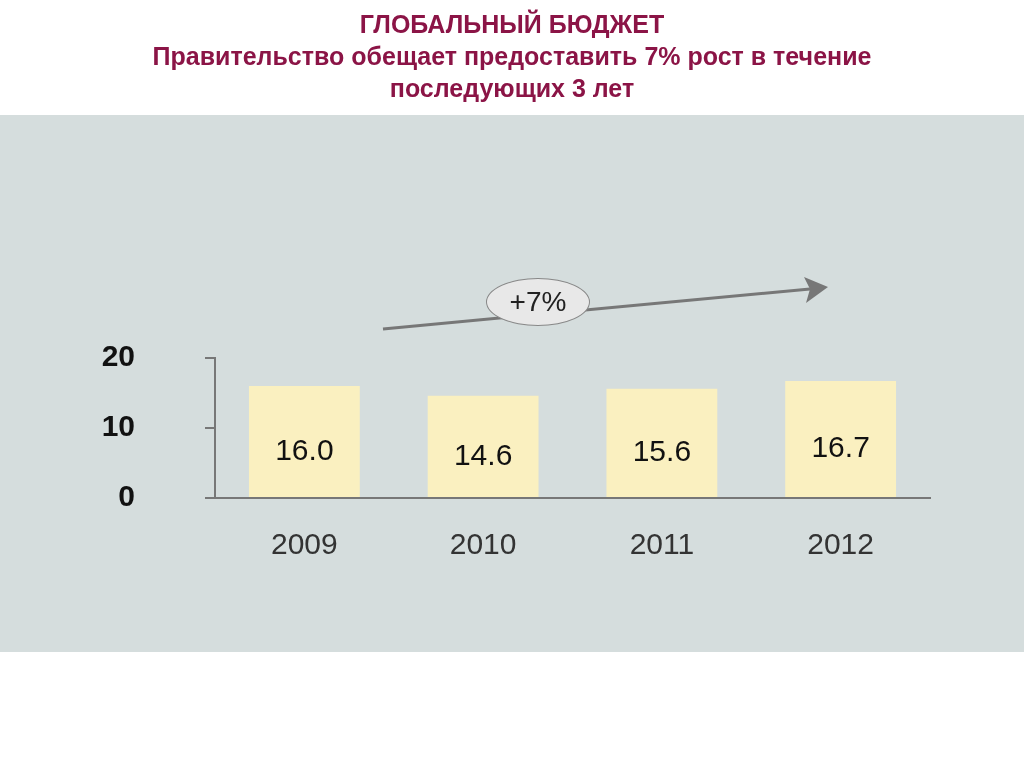  Describe the element at coordinates (840, 544) in the screenshot. I see `x-tick-label: 2012` at that location.